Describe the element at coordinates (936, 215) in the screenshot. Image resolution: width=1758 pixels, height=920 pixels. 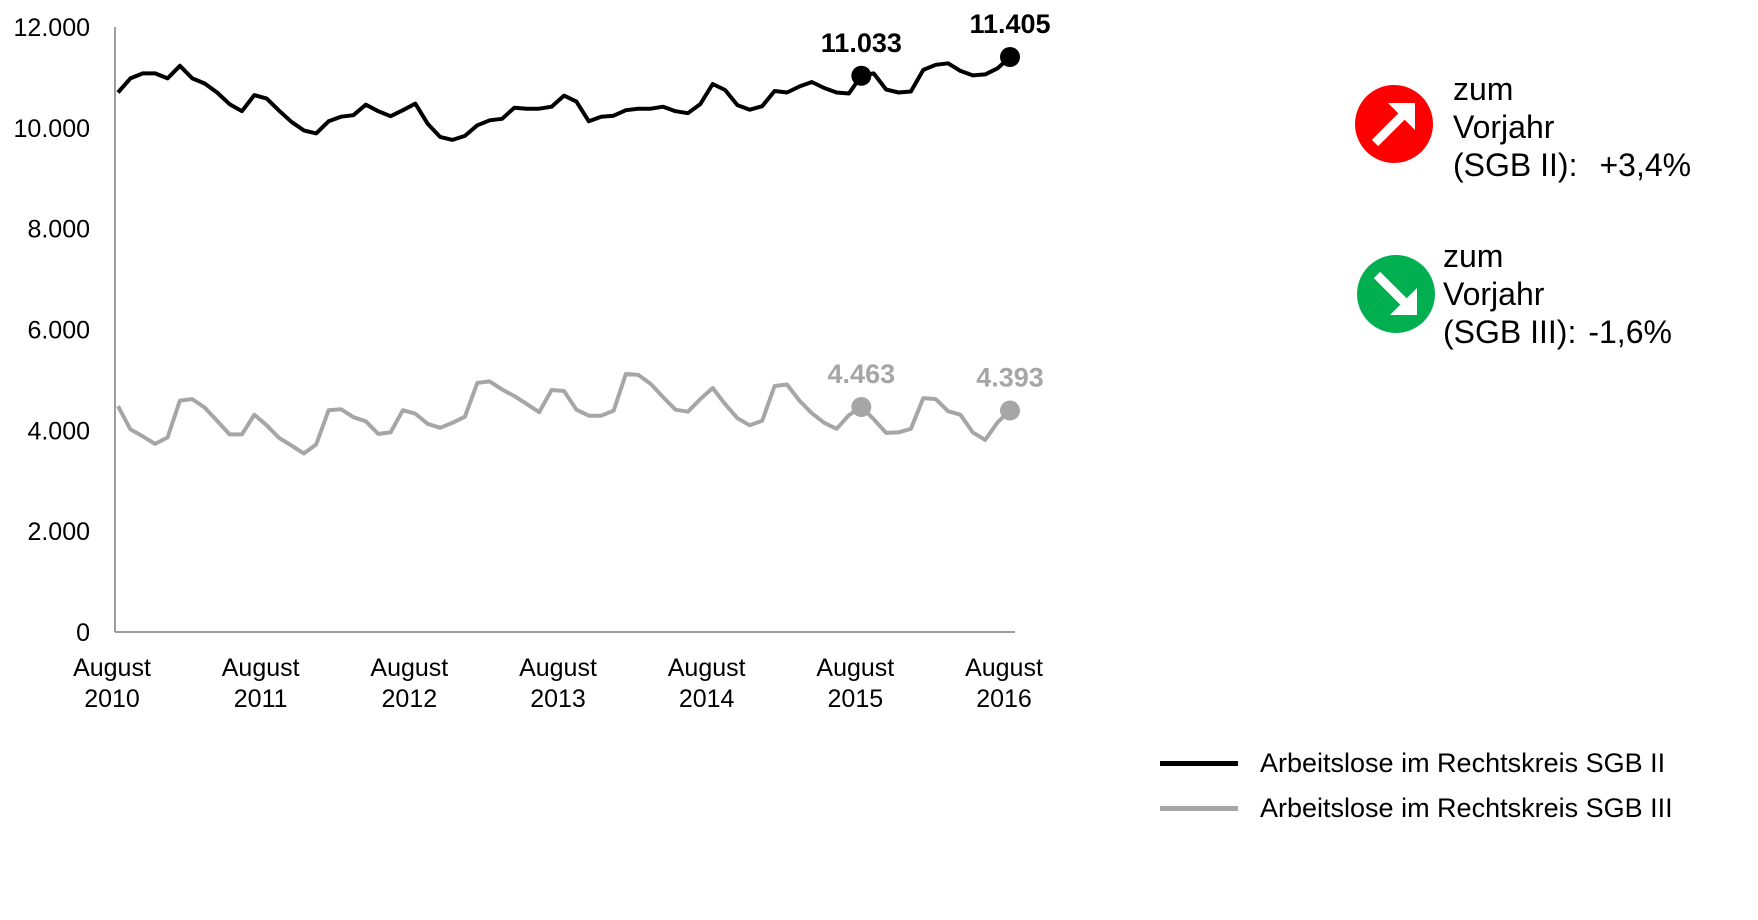
I see `annotation-points: 11.033 11.405 4.463 4.393` at that location.